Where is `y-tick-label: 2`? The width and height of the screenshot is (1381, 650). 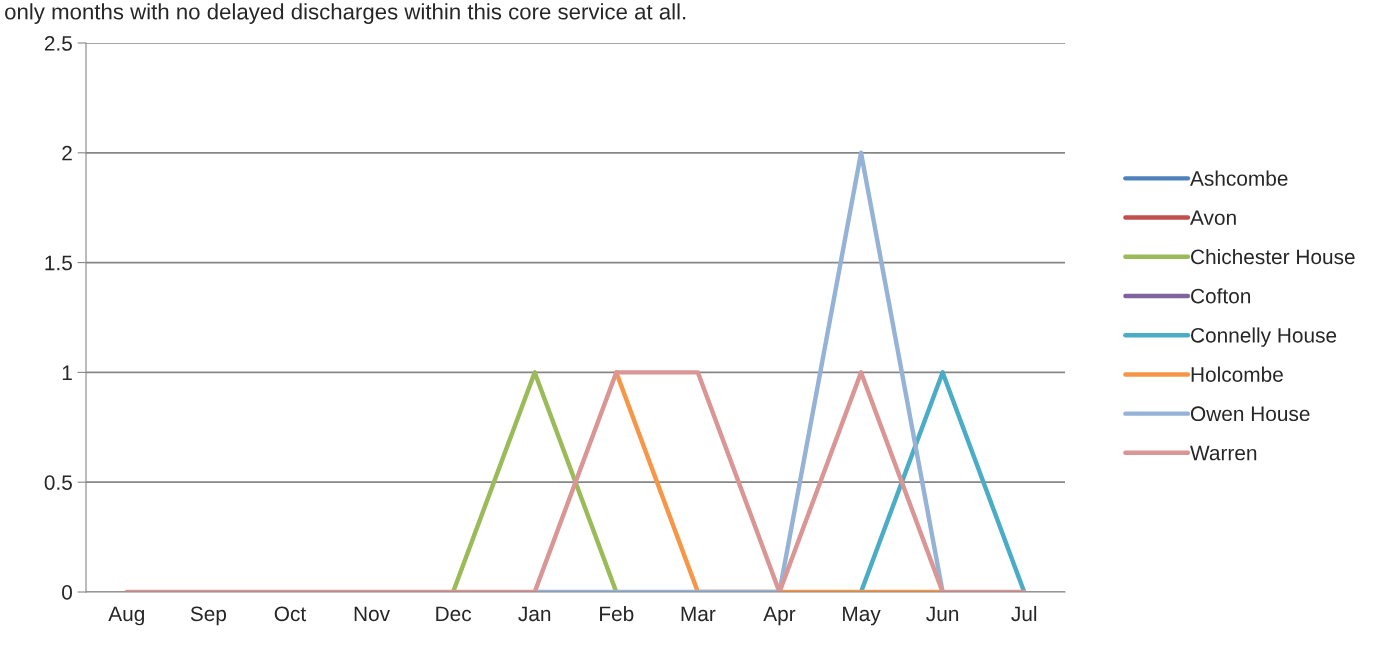
y-tick-label: 2 is located at coordinates (67, 153).